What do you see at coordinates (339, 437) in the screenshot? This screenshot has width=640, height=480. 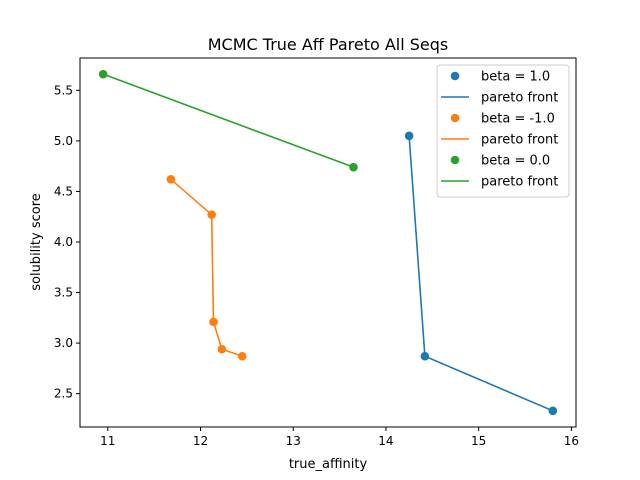 I see `x-axis-ticks: 11 12 13 14 15 16` at bounding box center [339, 437].